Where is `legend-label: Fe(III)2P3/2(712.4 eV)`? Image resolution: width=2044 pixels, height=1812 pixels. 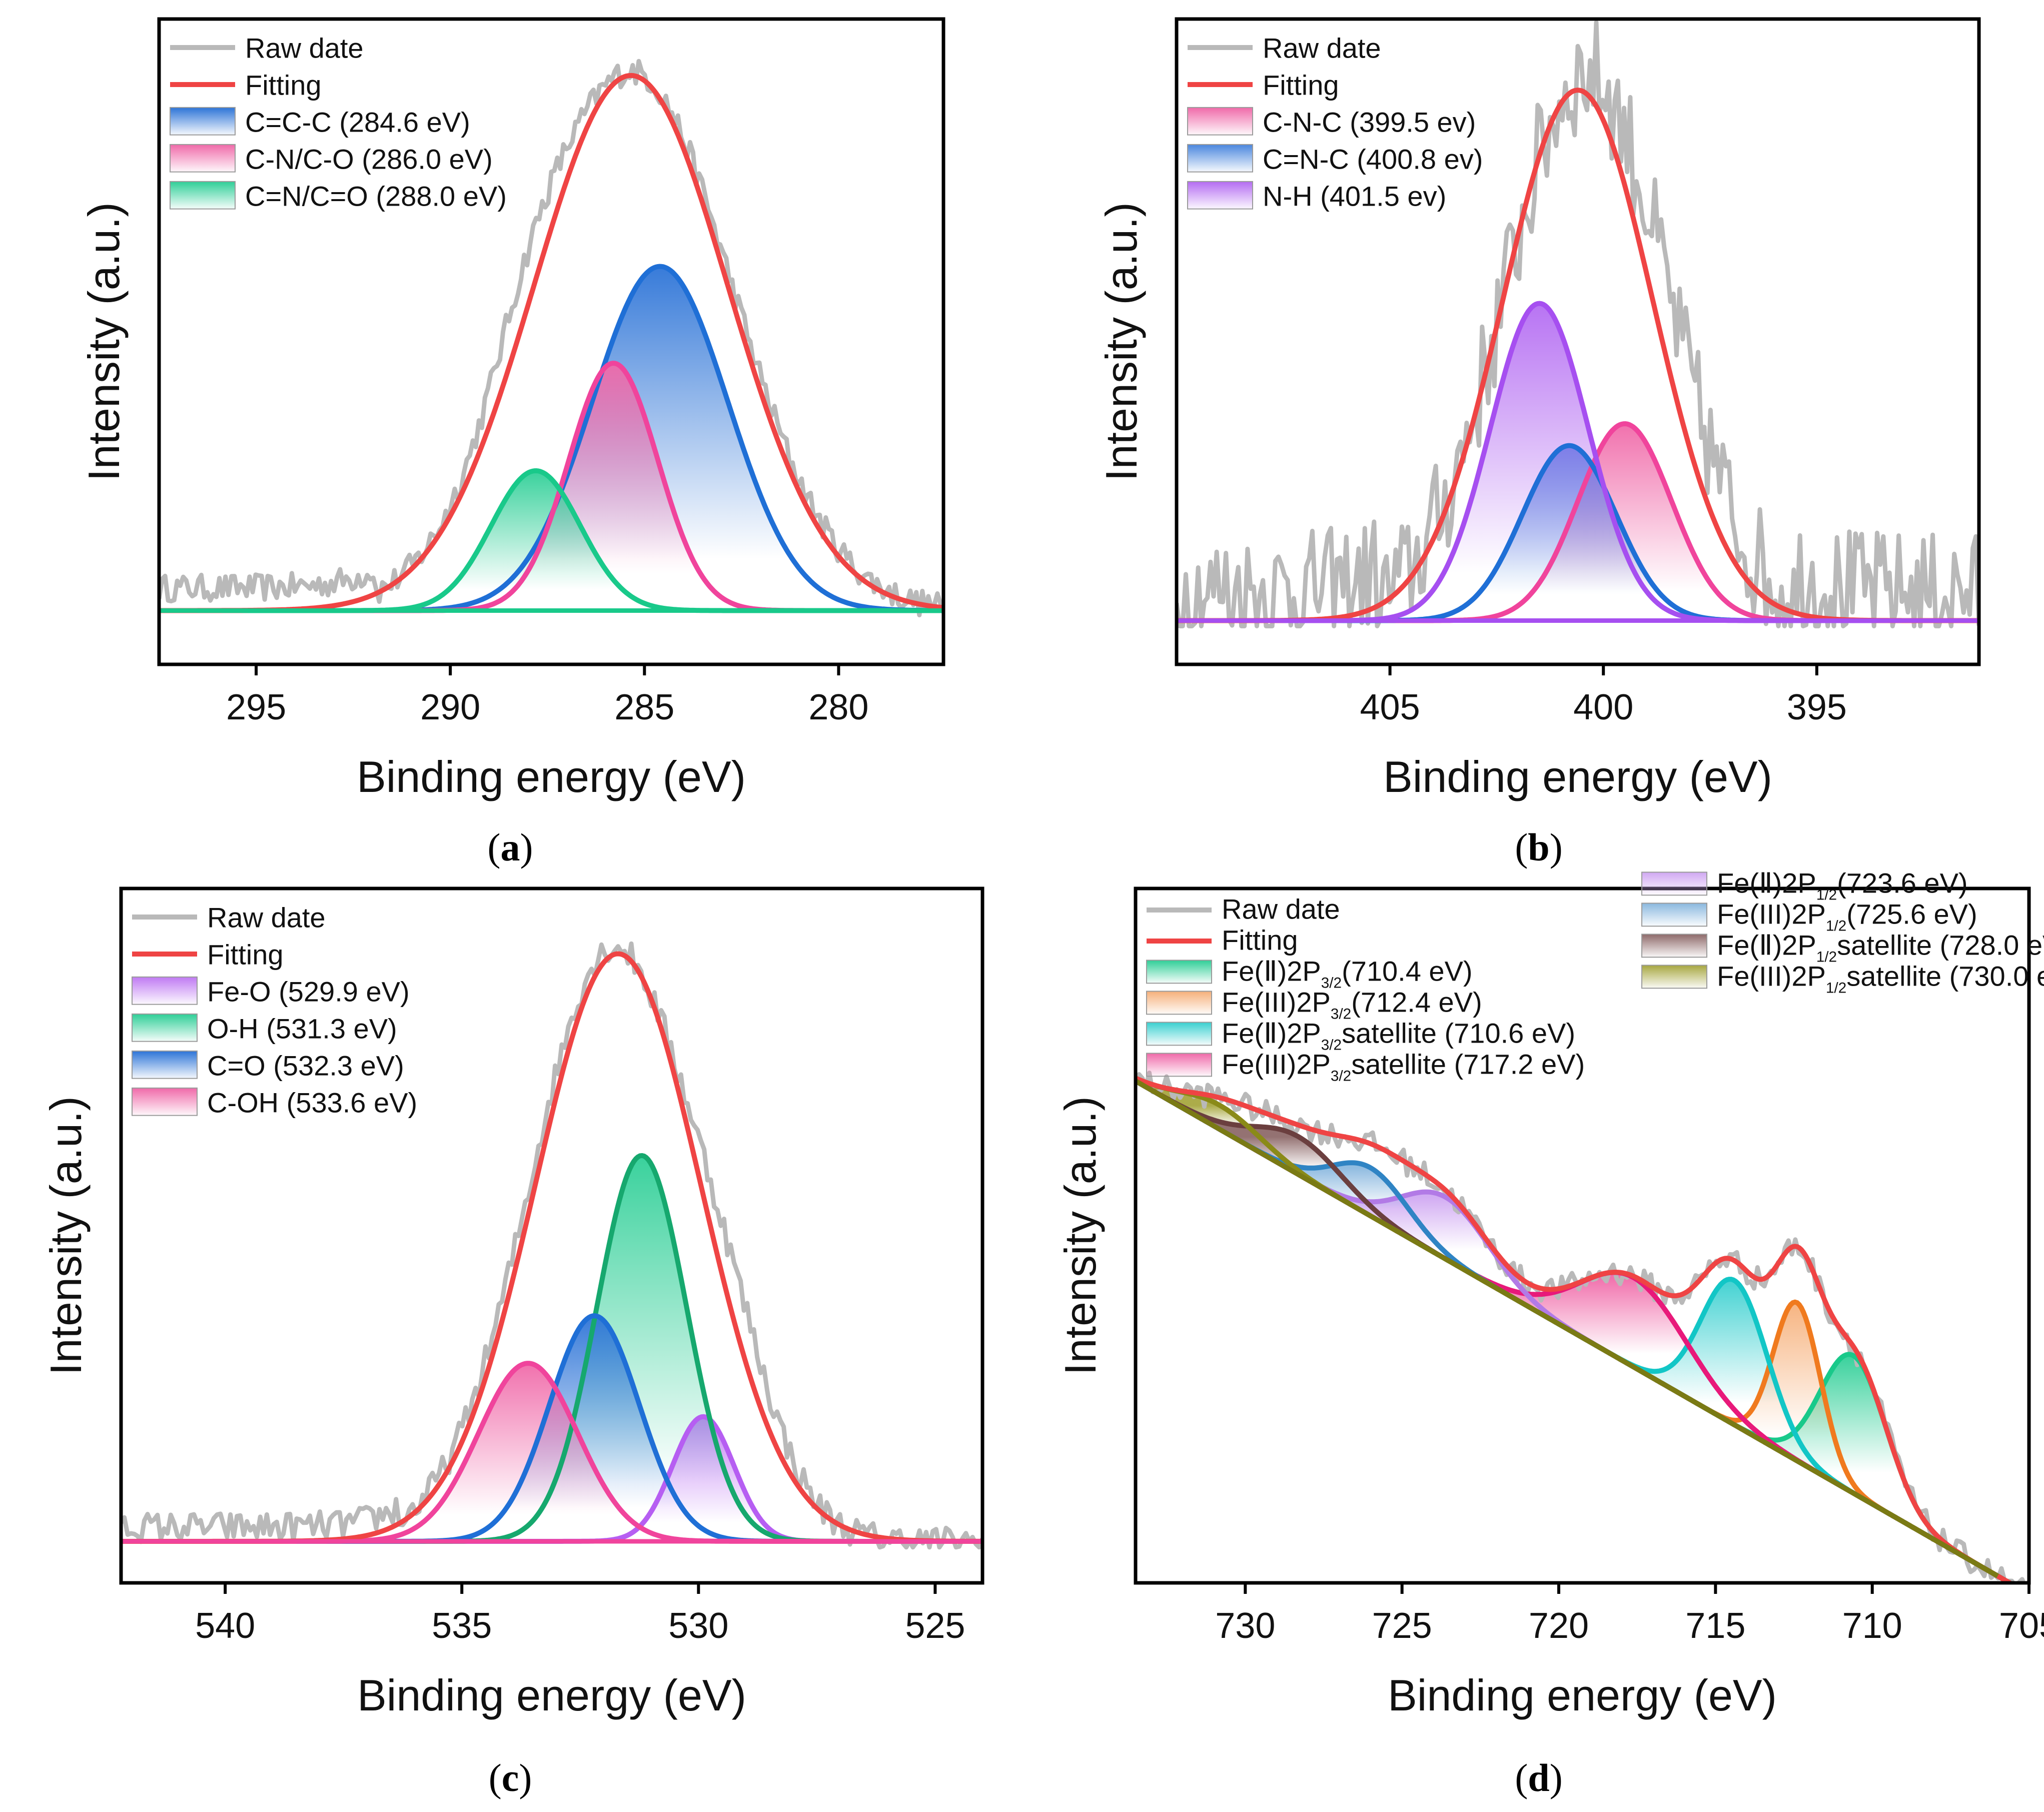
legend-label: Fe(III)2P3/2(712.4 eV) is located at coordinates (1352, 1004).